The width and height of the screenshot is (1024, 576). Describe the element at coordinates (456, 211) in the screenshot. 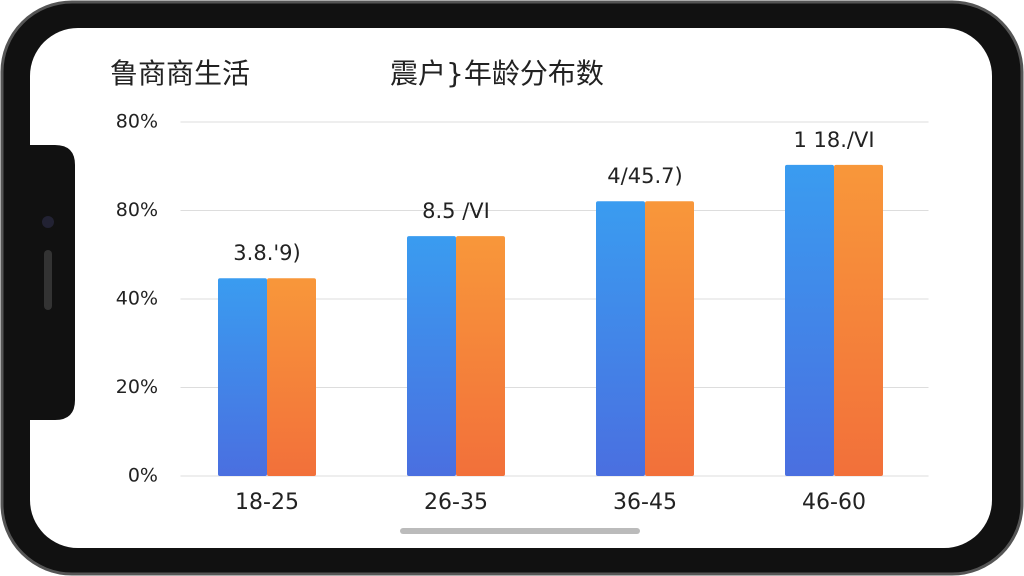

I see `data-label: 8.5 /VI` at that location.